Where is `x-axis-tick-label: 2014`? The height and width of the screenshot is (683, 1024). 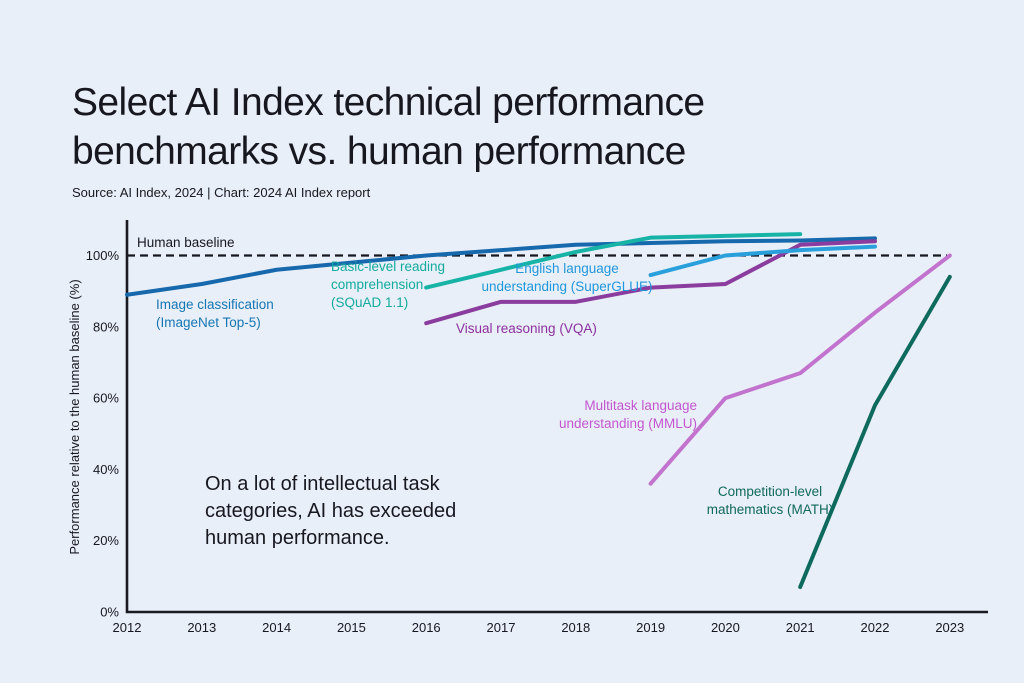 x-axis-tick-label: 2014 is located at coordinates (276, 627).